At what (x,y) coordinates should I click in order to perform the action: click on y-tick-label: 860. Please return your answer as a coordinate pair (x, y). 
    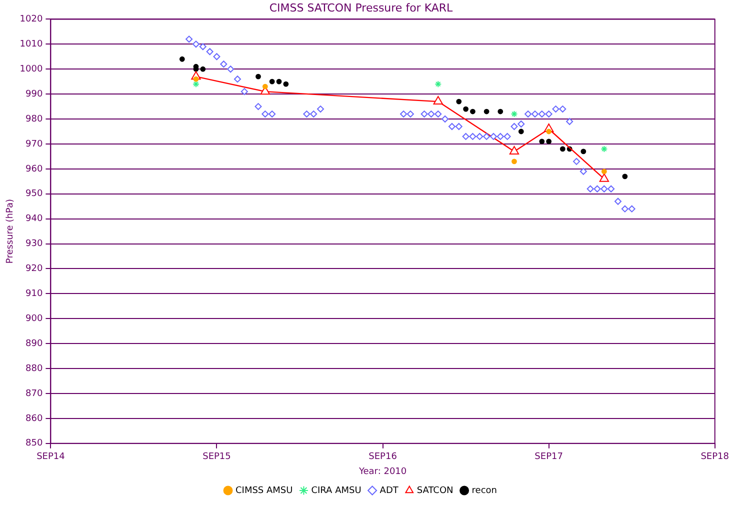
    Looking at the image, I should click on (34, 419).